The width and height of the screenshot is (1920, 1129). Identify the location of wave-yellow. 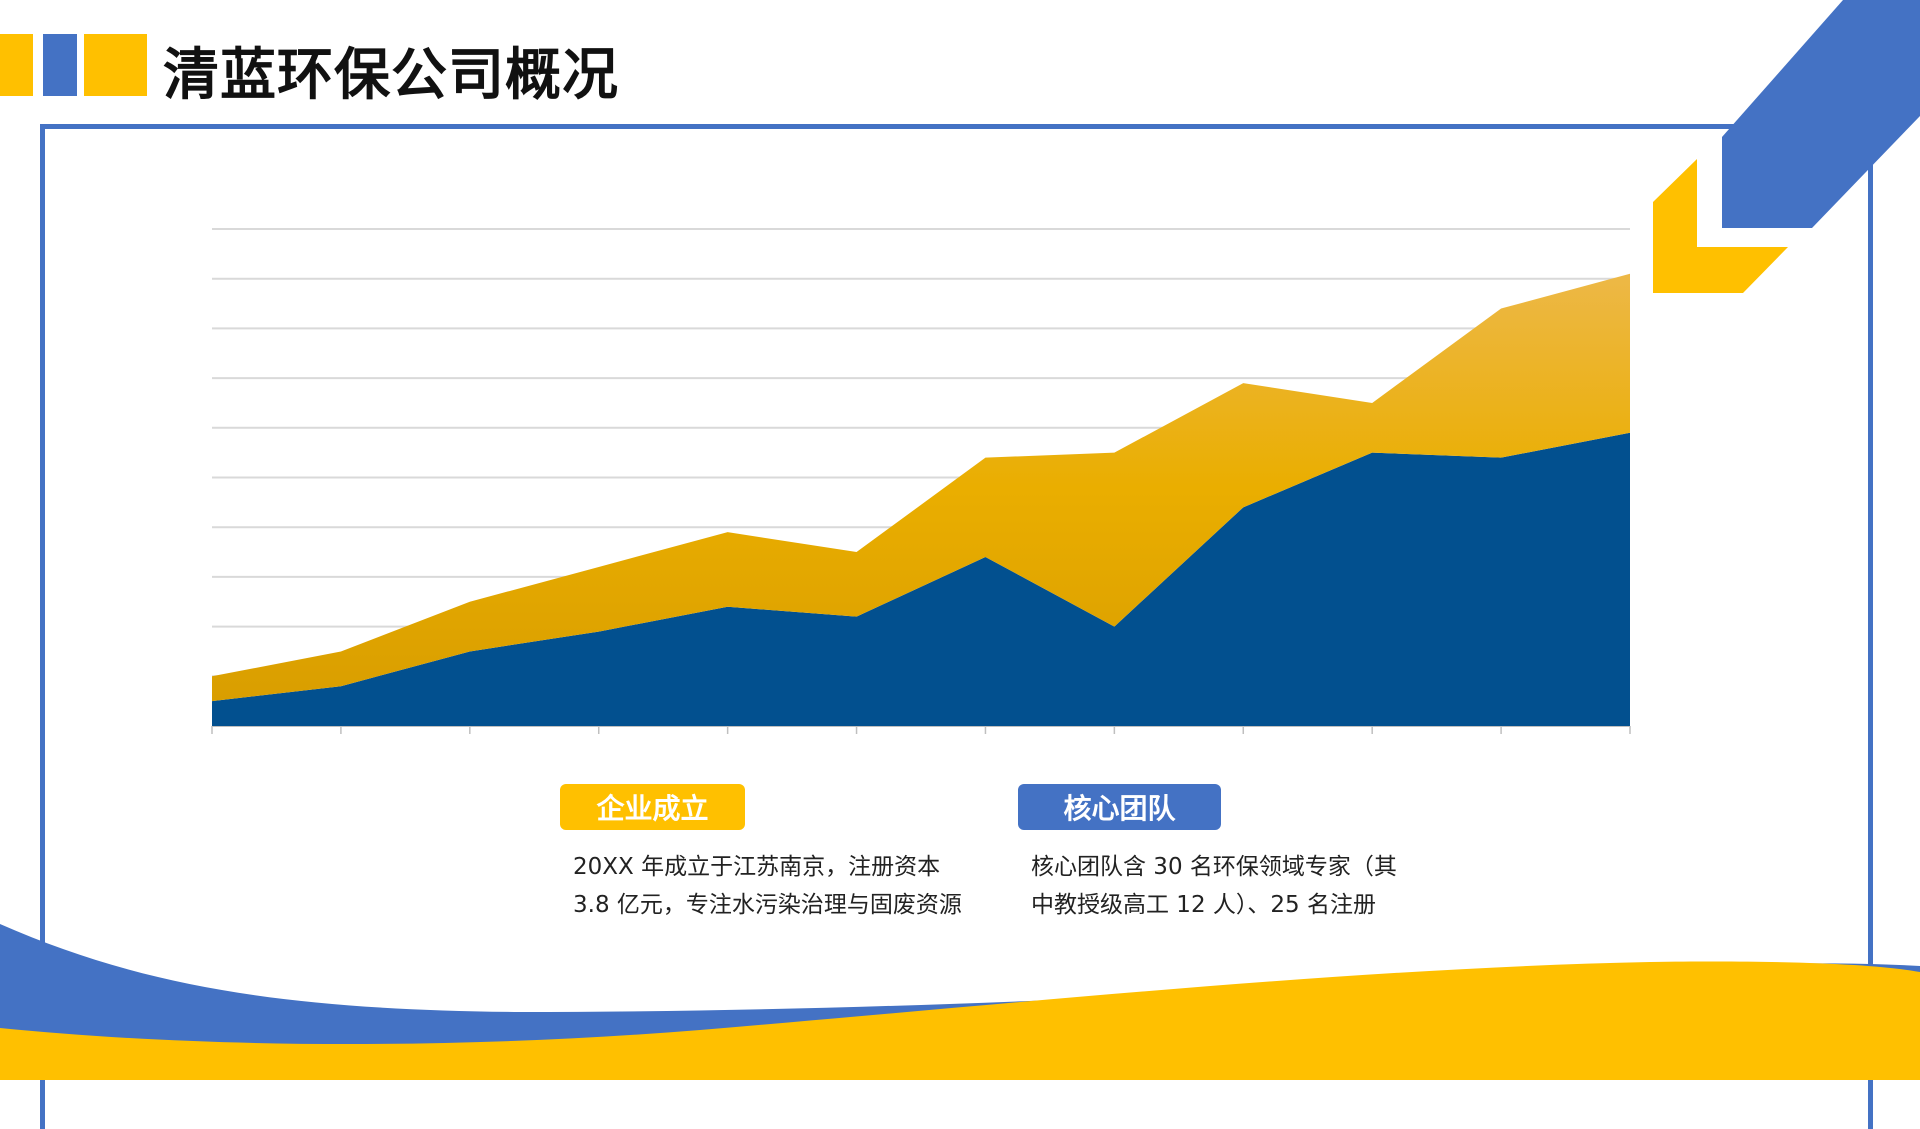
(960, 1020).